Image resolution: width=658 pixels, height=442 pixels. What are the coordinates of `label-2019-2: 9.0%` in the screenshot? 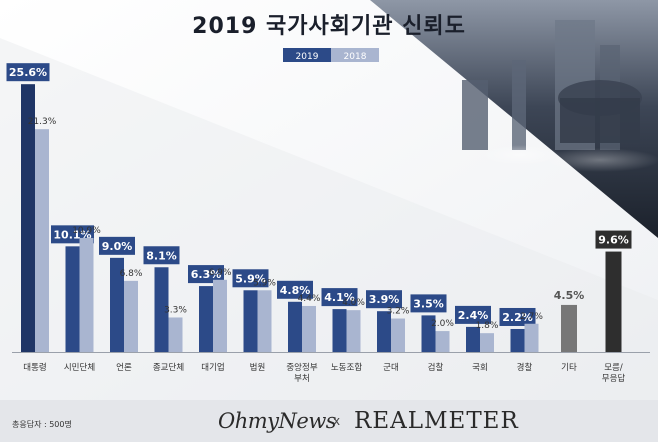 It's located at (117, 246).